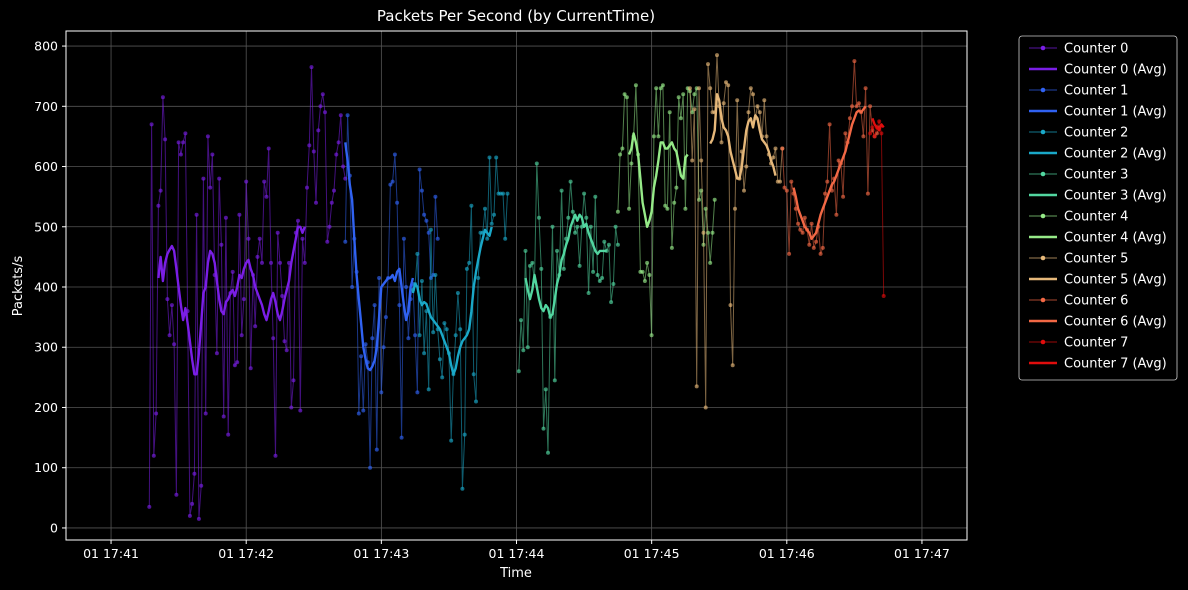 The width and height of the screenshot is (1188, 590). Describe the element at coordinates (1115, 112) in the screenshot. I see `legend-label: Counter 1 (Avg)` at that location.